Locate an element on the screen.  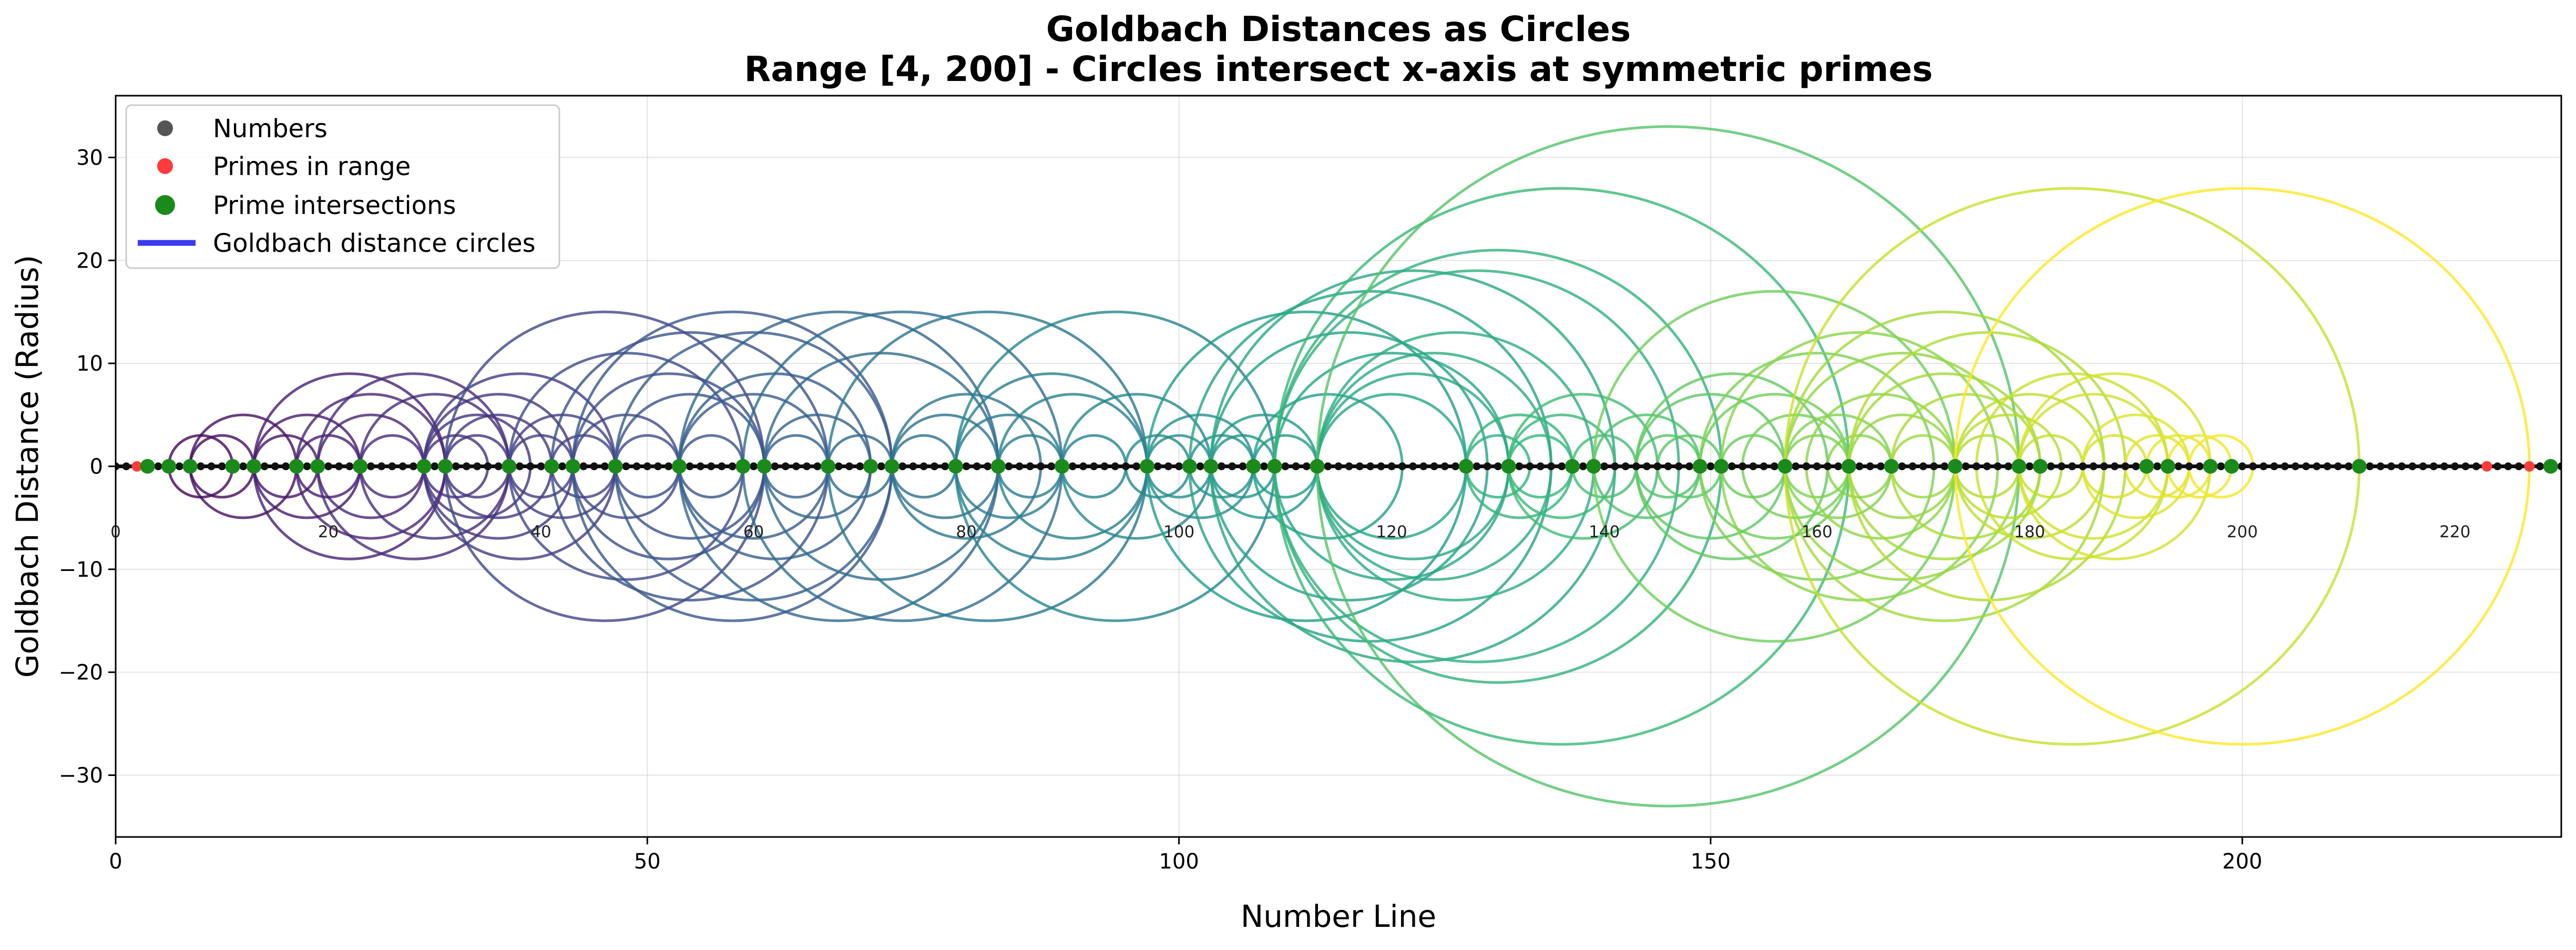
number-label: 60 is located at coordinates (753, 532).